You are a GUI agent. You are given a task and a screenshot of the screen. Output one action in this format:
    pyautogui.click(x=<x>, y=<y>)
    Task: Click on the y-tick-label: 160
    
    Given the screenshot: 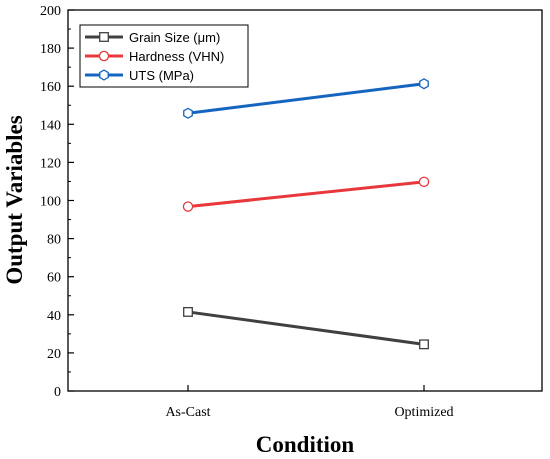 What is the action you would take?
    pyautogui.click(x=50, y=87)
    